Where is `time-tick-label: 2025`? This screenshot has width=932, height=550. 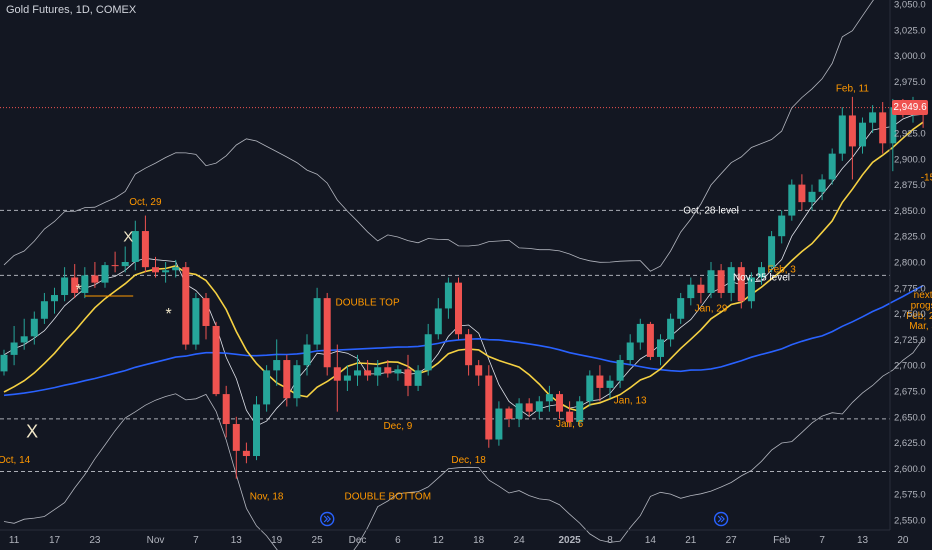
time-tick-label: 2025 is located at coordinates (569, 540).